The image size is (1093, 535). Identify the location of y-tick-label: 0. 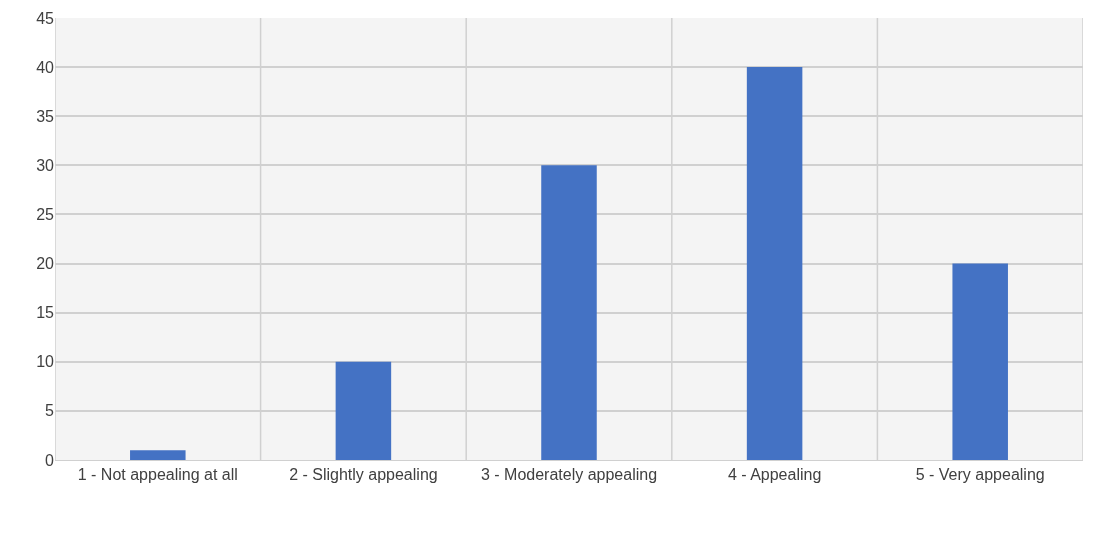
(50, 460).